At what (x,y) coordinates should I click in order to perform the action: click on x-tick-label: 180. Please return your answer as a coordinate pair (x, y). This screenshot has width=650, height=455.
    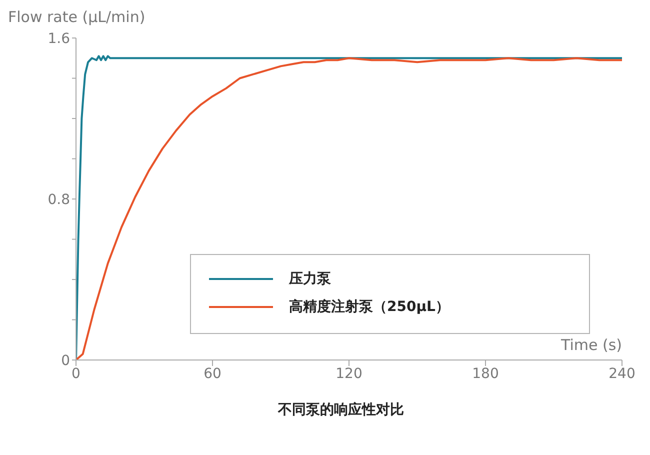
    Looking at the image, I should click on (485, 374).